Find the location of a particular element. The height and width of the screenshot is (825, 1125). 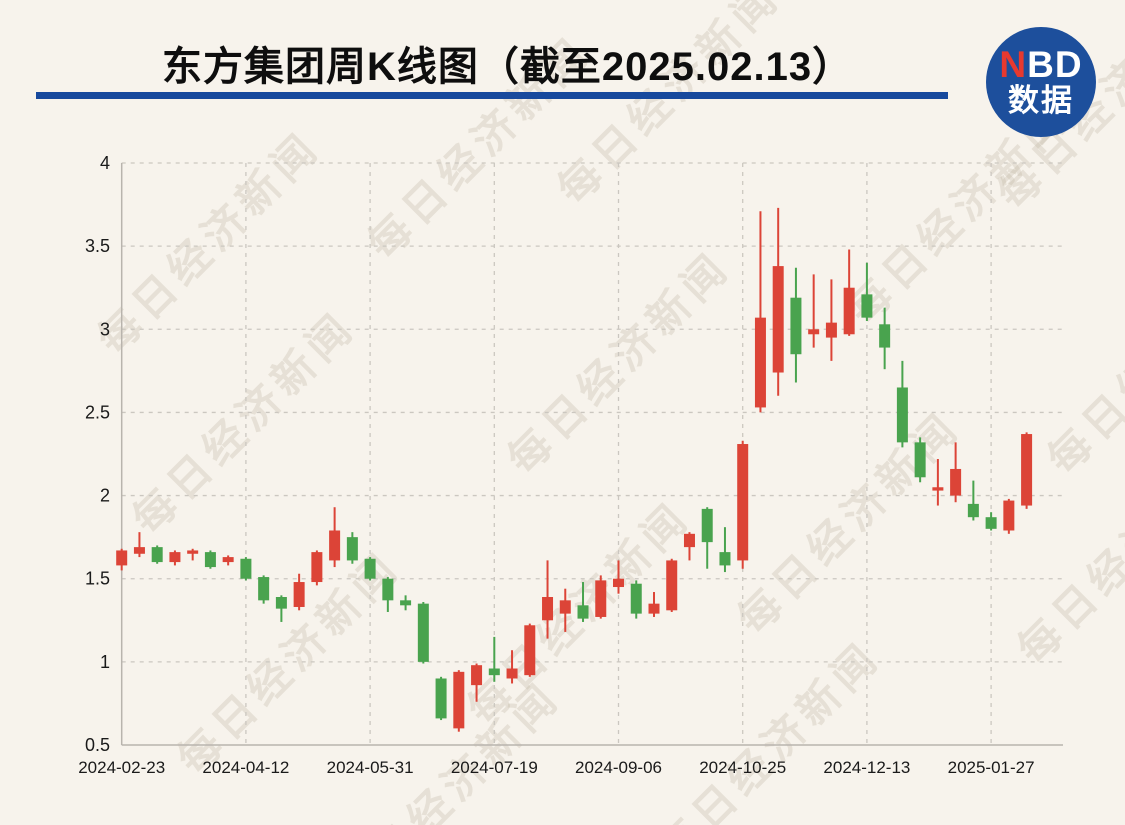

y-axis-tick-label: 2.5 is located at coordinates (97, 412).